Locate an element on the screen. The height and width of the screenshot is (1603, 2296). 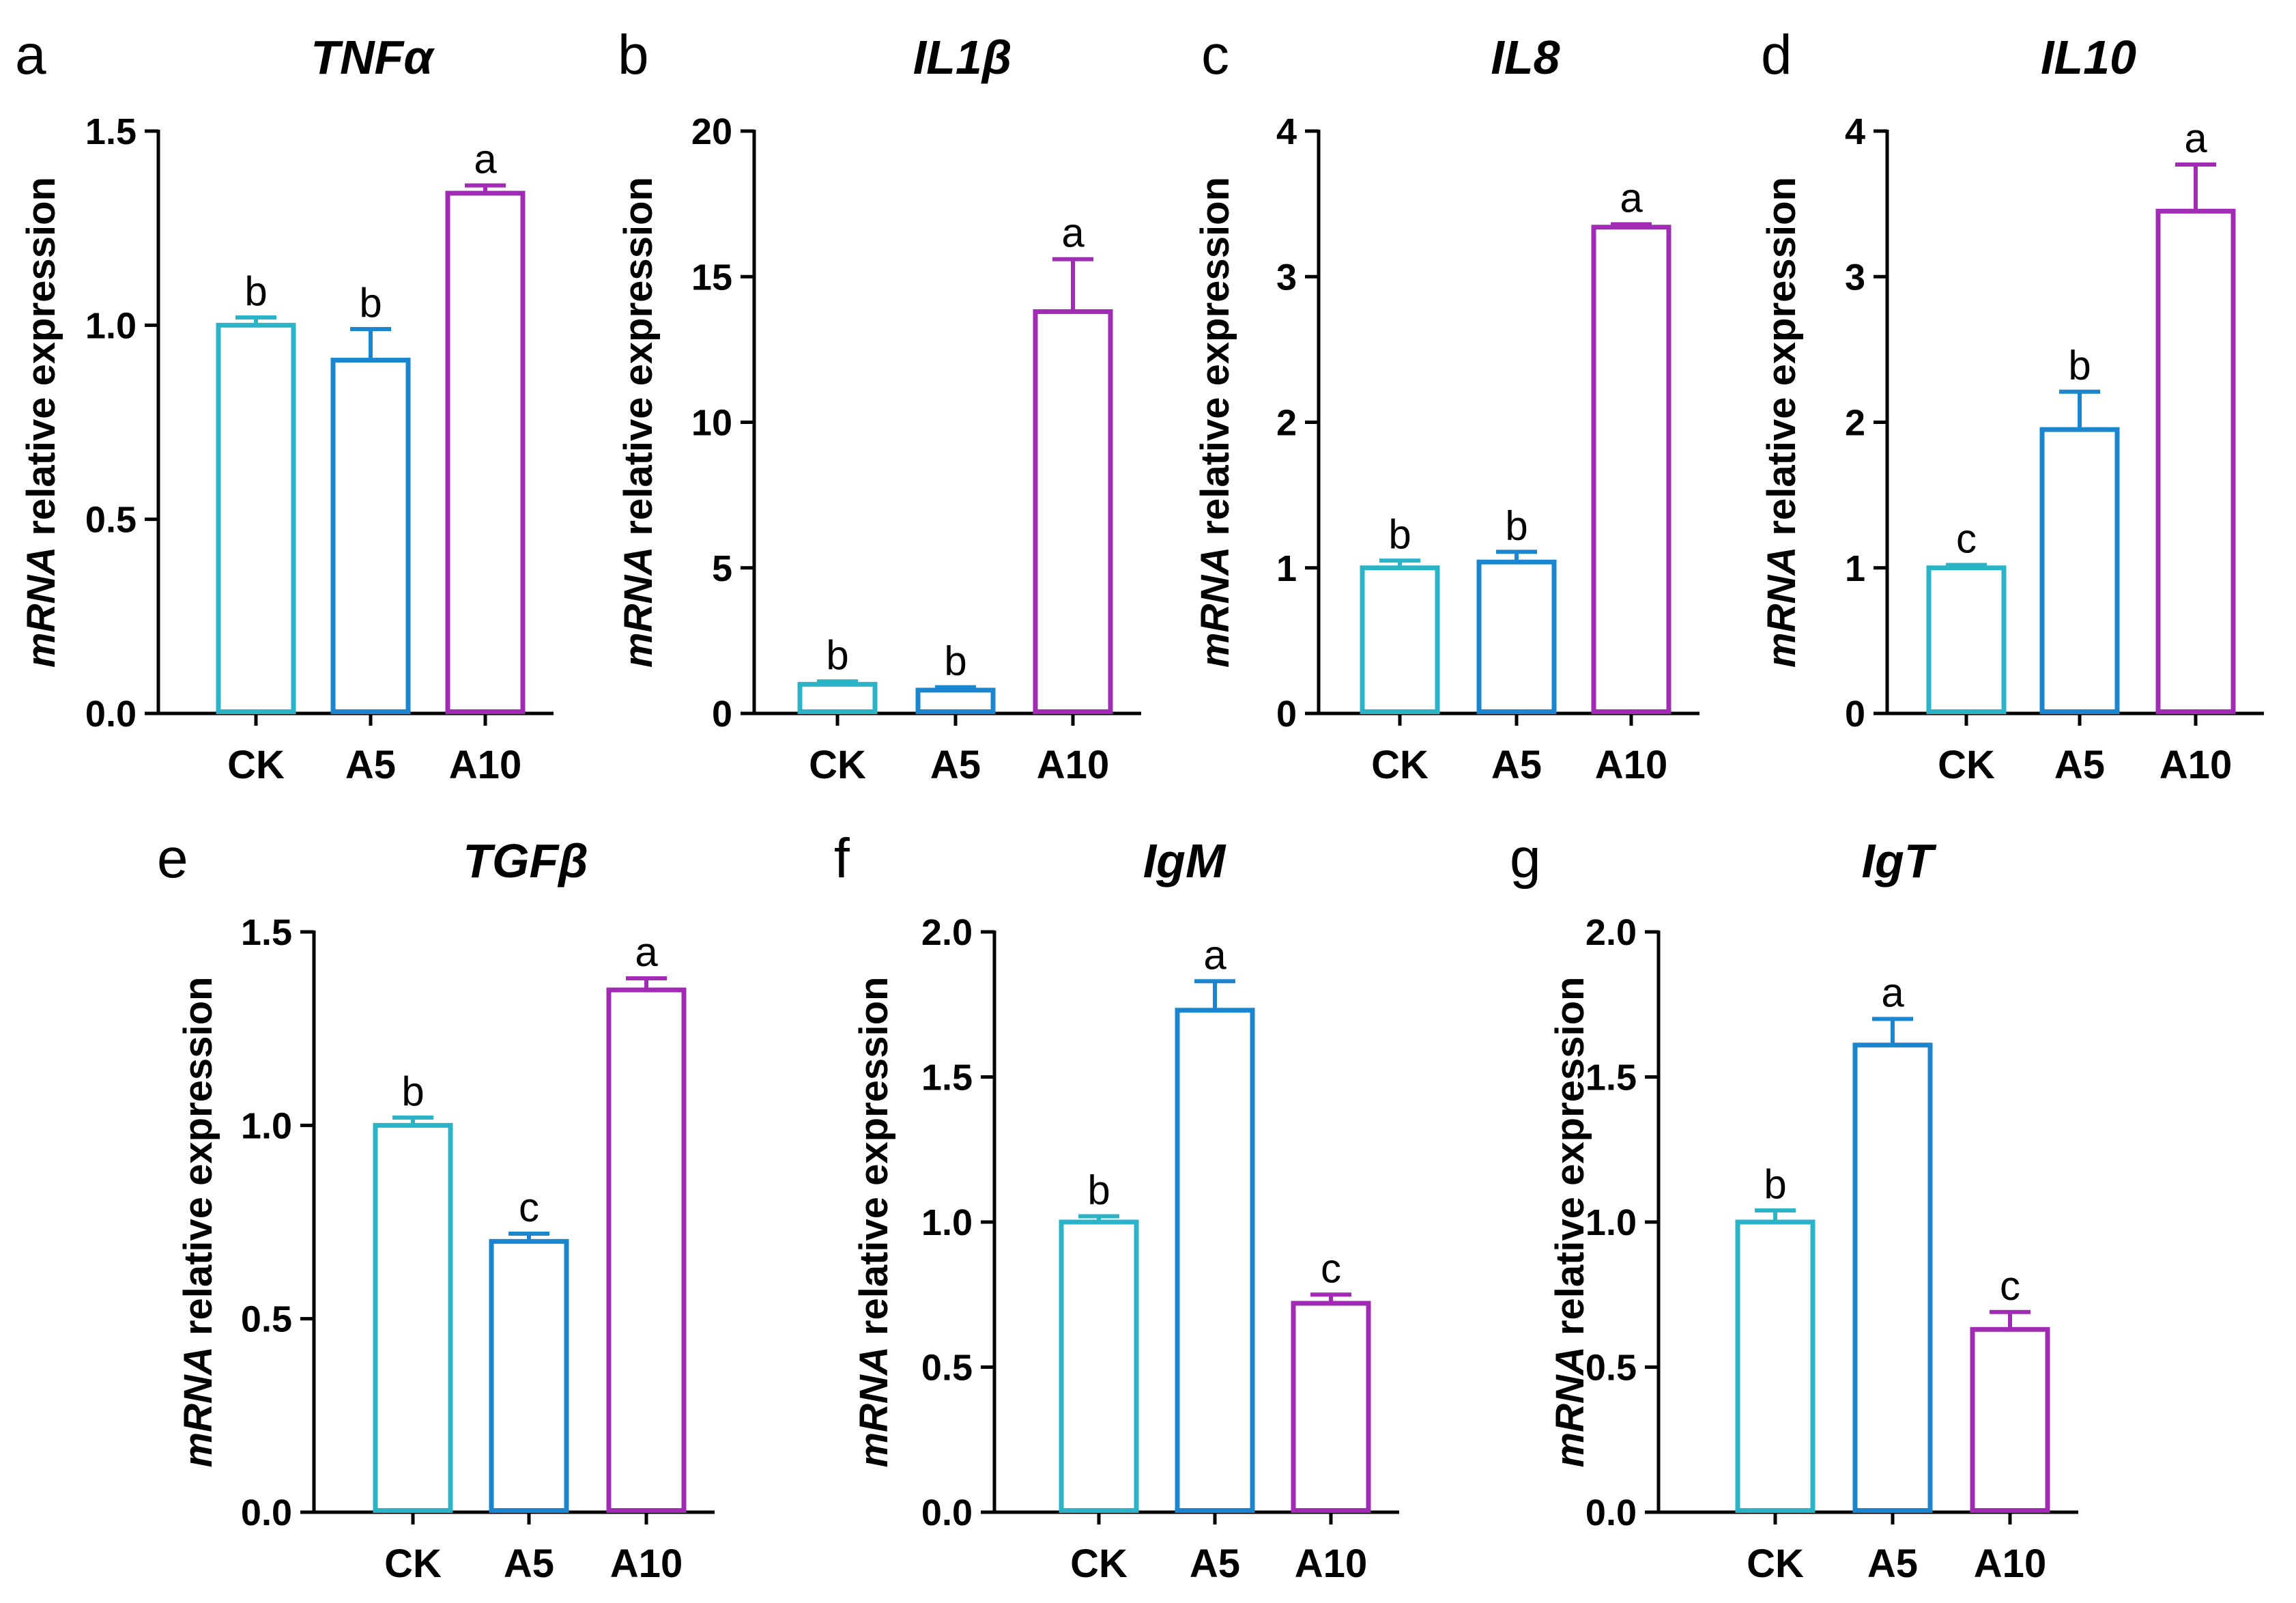
panel-letter: a is located at coordinates (30, 55).